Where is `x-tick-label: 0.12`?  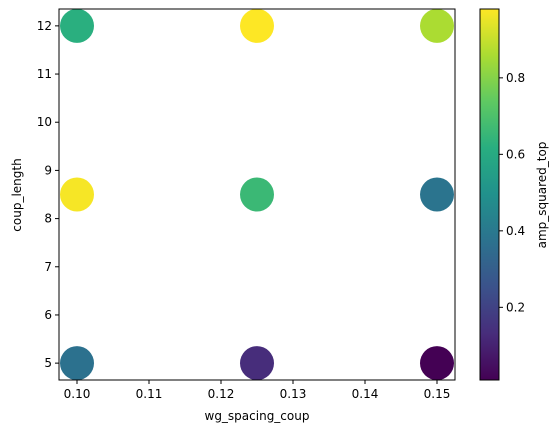
x-tick-label: 0.12 is located at coordinates (221, 394).